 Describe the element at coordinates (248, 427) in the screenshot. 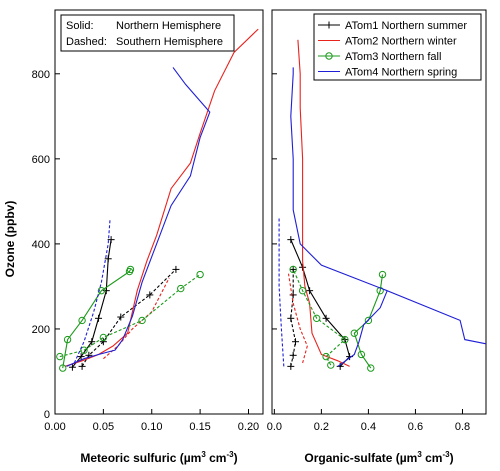

I see `x-tick-label: 0.20` at that location.